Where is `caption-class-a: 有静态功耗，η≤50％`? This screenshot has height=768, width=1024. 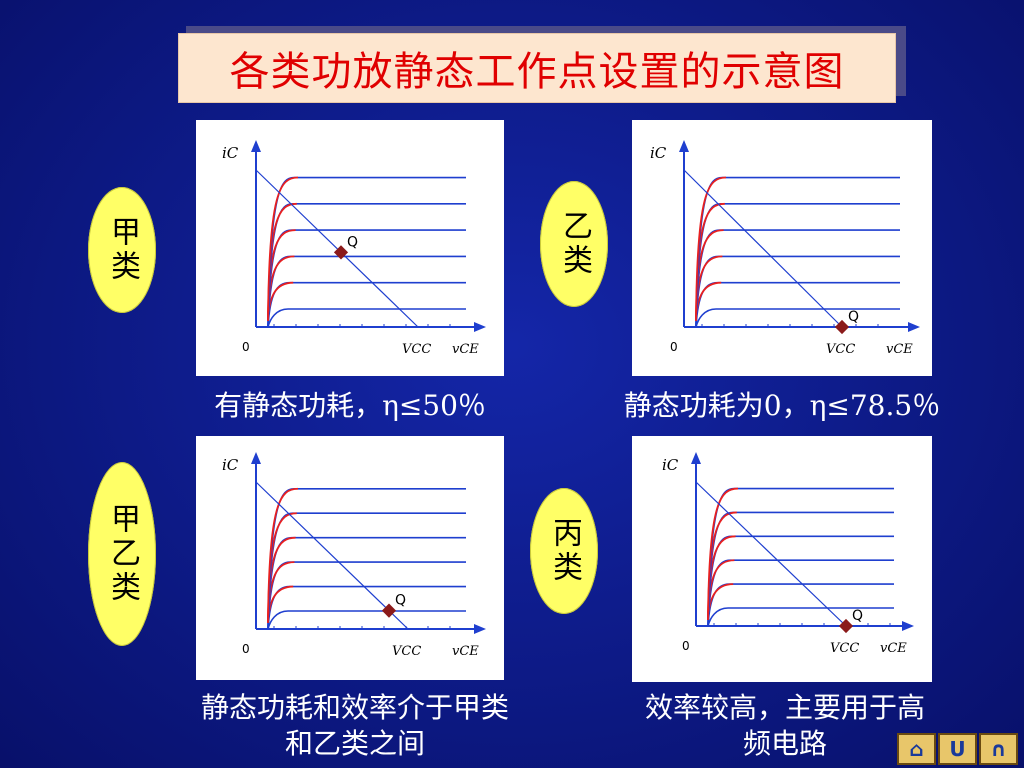 caption-class-a: 有静态功耗，η≤50％ is located at coordinates (350, 405).